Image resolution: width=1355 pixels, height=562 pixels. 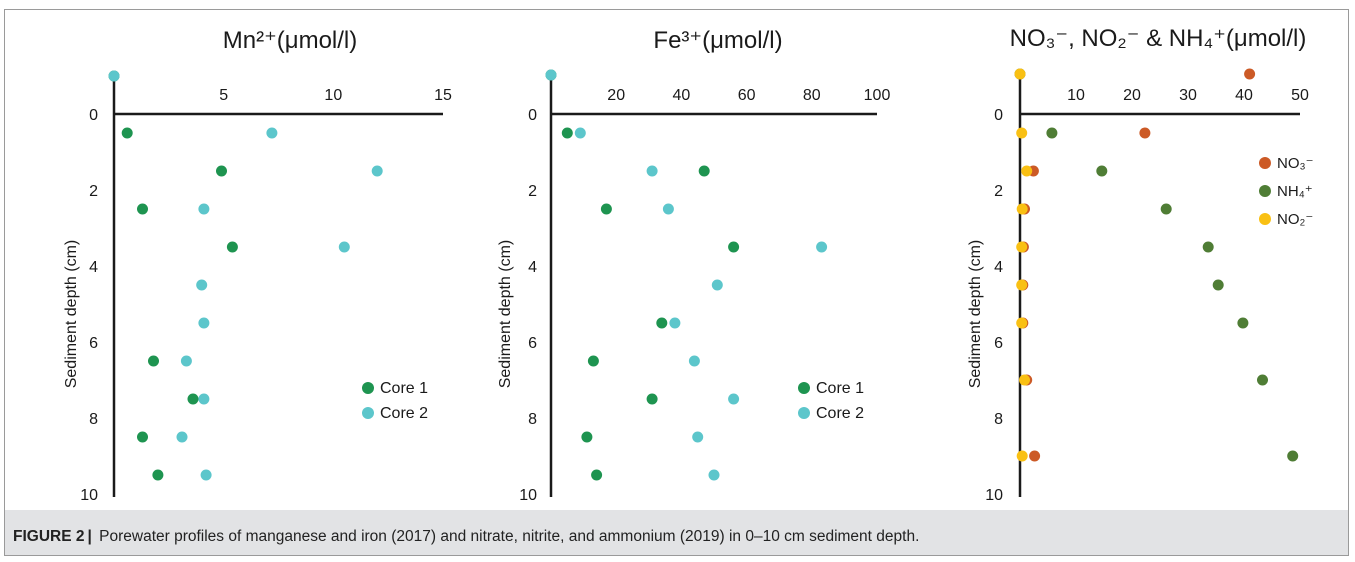 I want to click on chart3-x-tick-label: 40, so click(x=1244, y=95).